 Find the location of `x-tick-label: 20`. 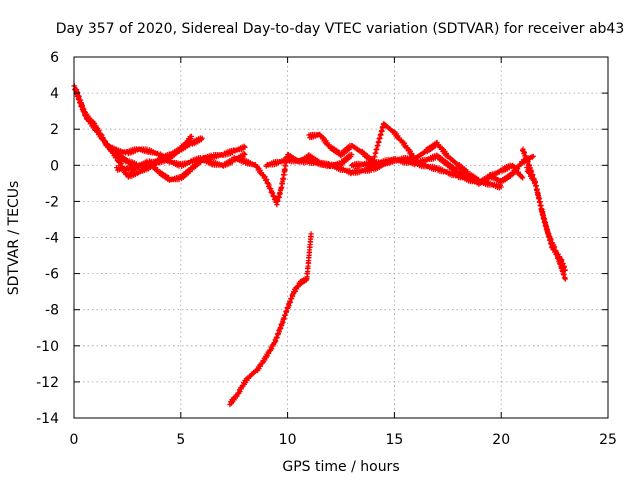

x-tick-label: 20 is located at coordinates (501, 440).